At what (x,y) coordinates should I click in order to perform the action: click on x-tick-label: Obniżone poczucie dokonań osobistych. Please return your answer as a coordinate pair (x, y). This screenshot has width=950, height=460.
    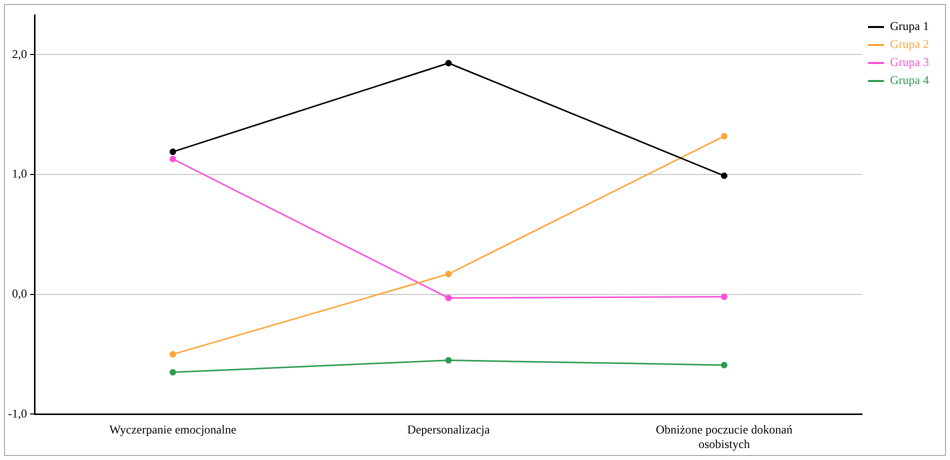
    Looking at the image, I should click on (724, 436).